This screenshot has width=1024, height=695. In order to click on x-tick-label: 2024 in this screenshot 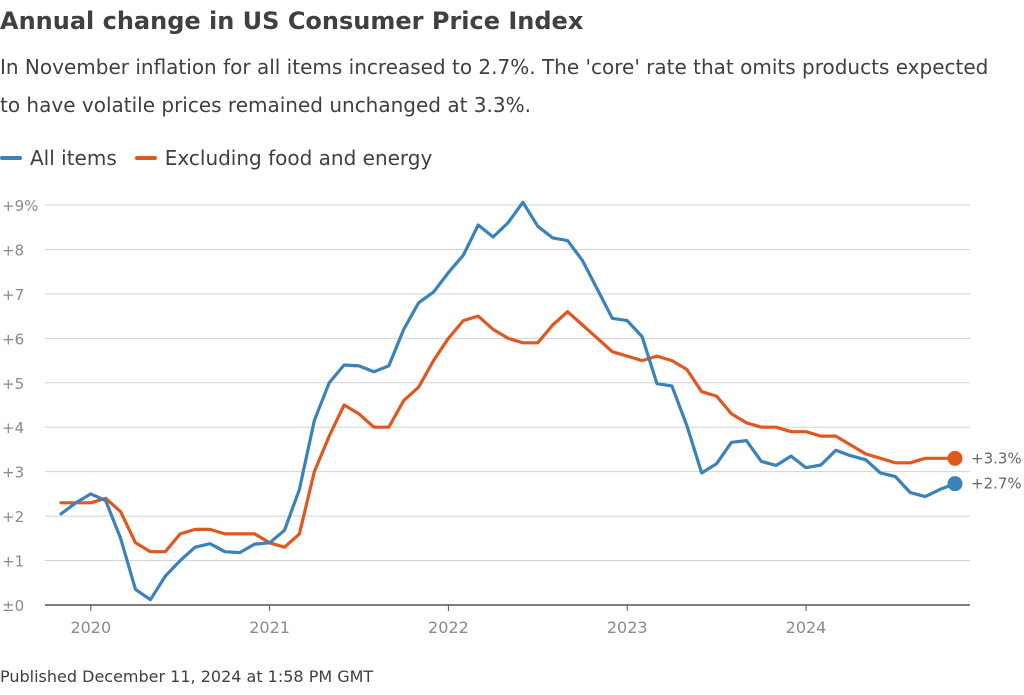, I will do `click(806, 627)`.